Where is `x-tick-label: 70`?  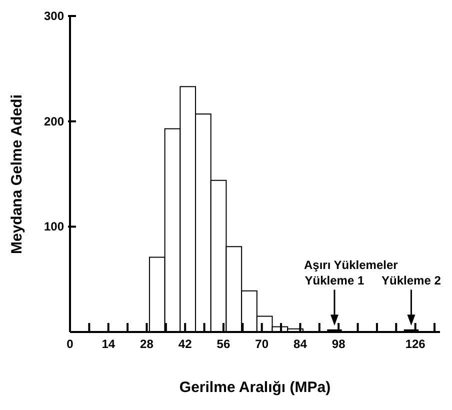 x-tick-label: 70 is located at coordinates (262, 344).